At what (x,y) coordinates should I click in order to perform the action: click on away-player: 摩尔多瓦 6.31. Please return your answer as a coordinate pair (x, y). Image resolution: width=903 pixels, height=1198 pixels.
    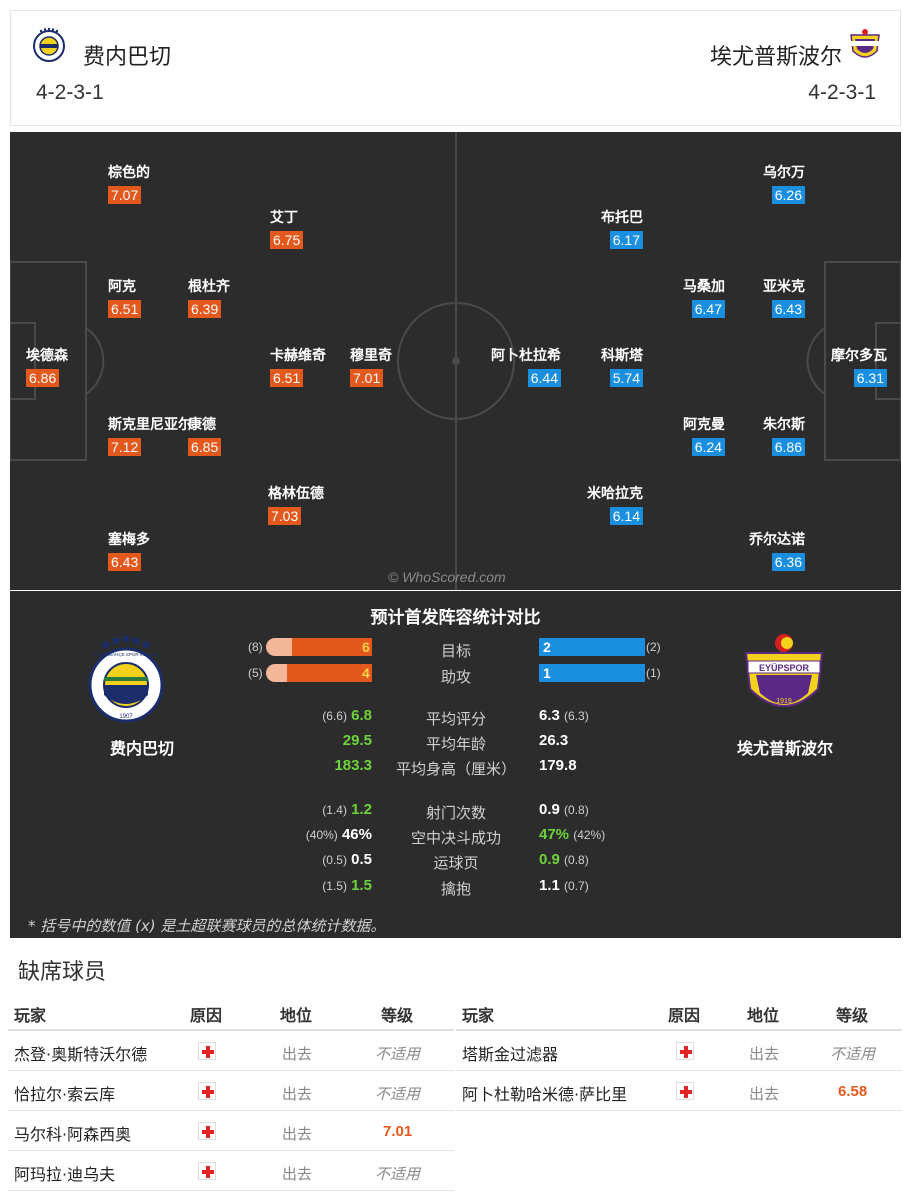
    Looking at the image, I should click on (859, 366).